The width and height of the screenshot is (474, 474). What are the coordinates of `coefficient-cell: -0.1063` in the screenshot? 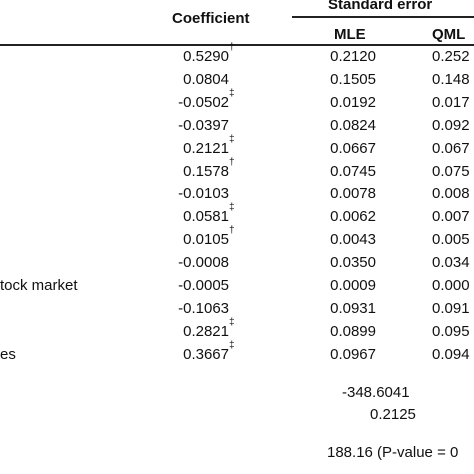 It's located at (207, 309).